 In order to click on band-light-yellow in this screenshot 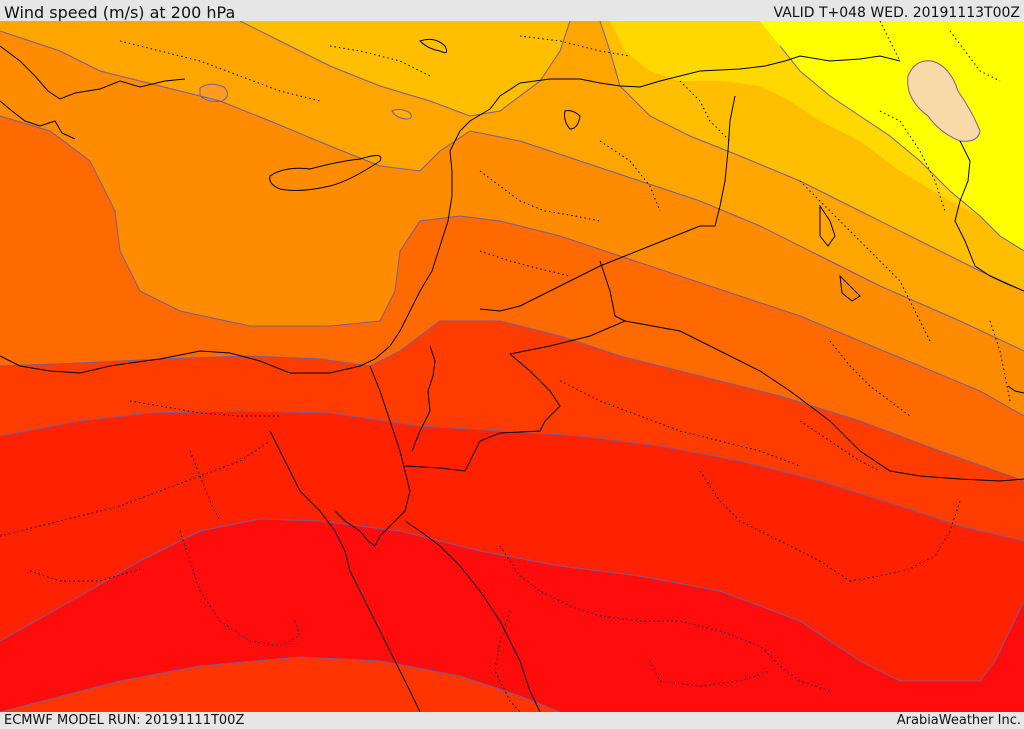, I will do `click(892, 136)`.